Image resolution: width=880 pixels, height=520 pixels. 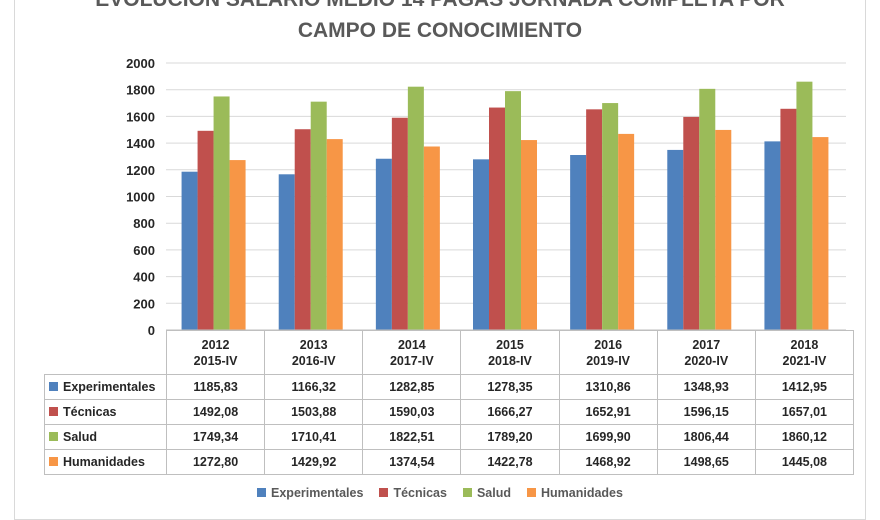 What do you see at coordinates (411, 360) in the screenshot?
I see `x-tick-period: 2017-IV` at bounding box center [411, 360].